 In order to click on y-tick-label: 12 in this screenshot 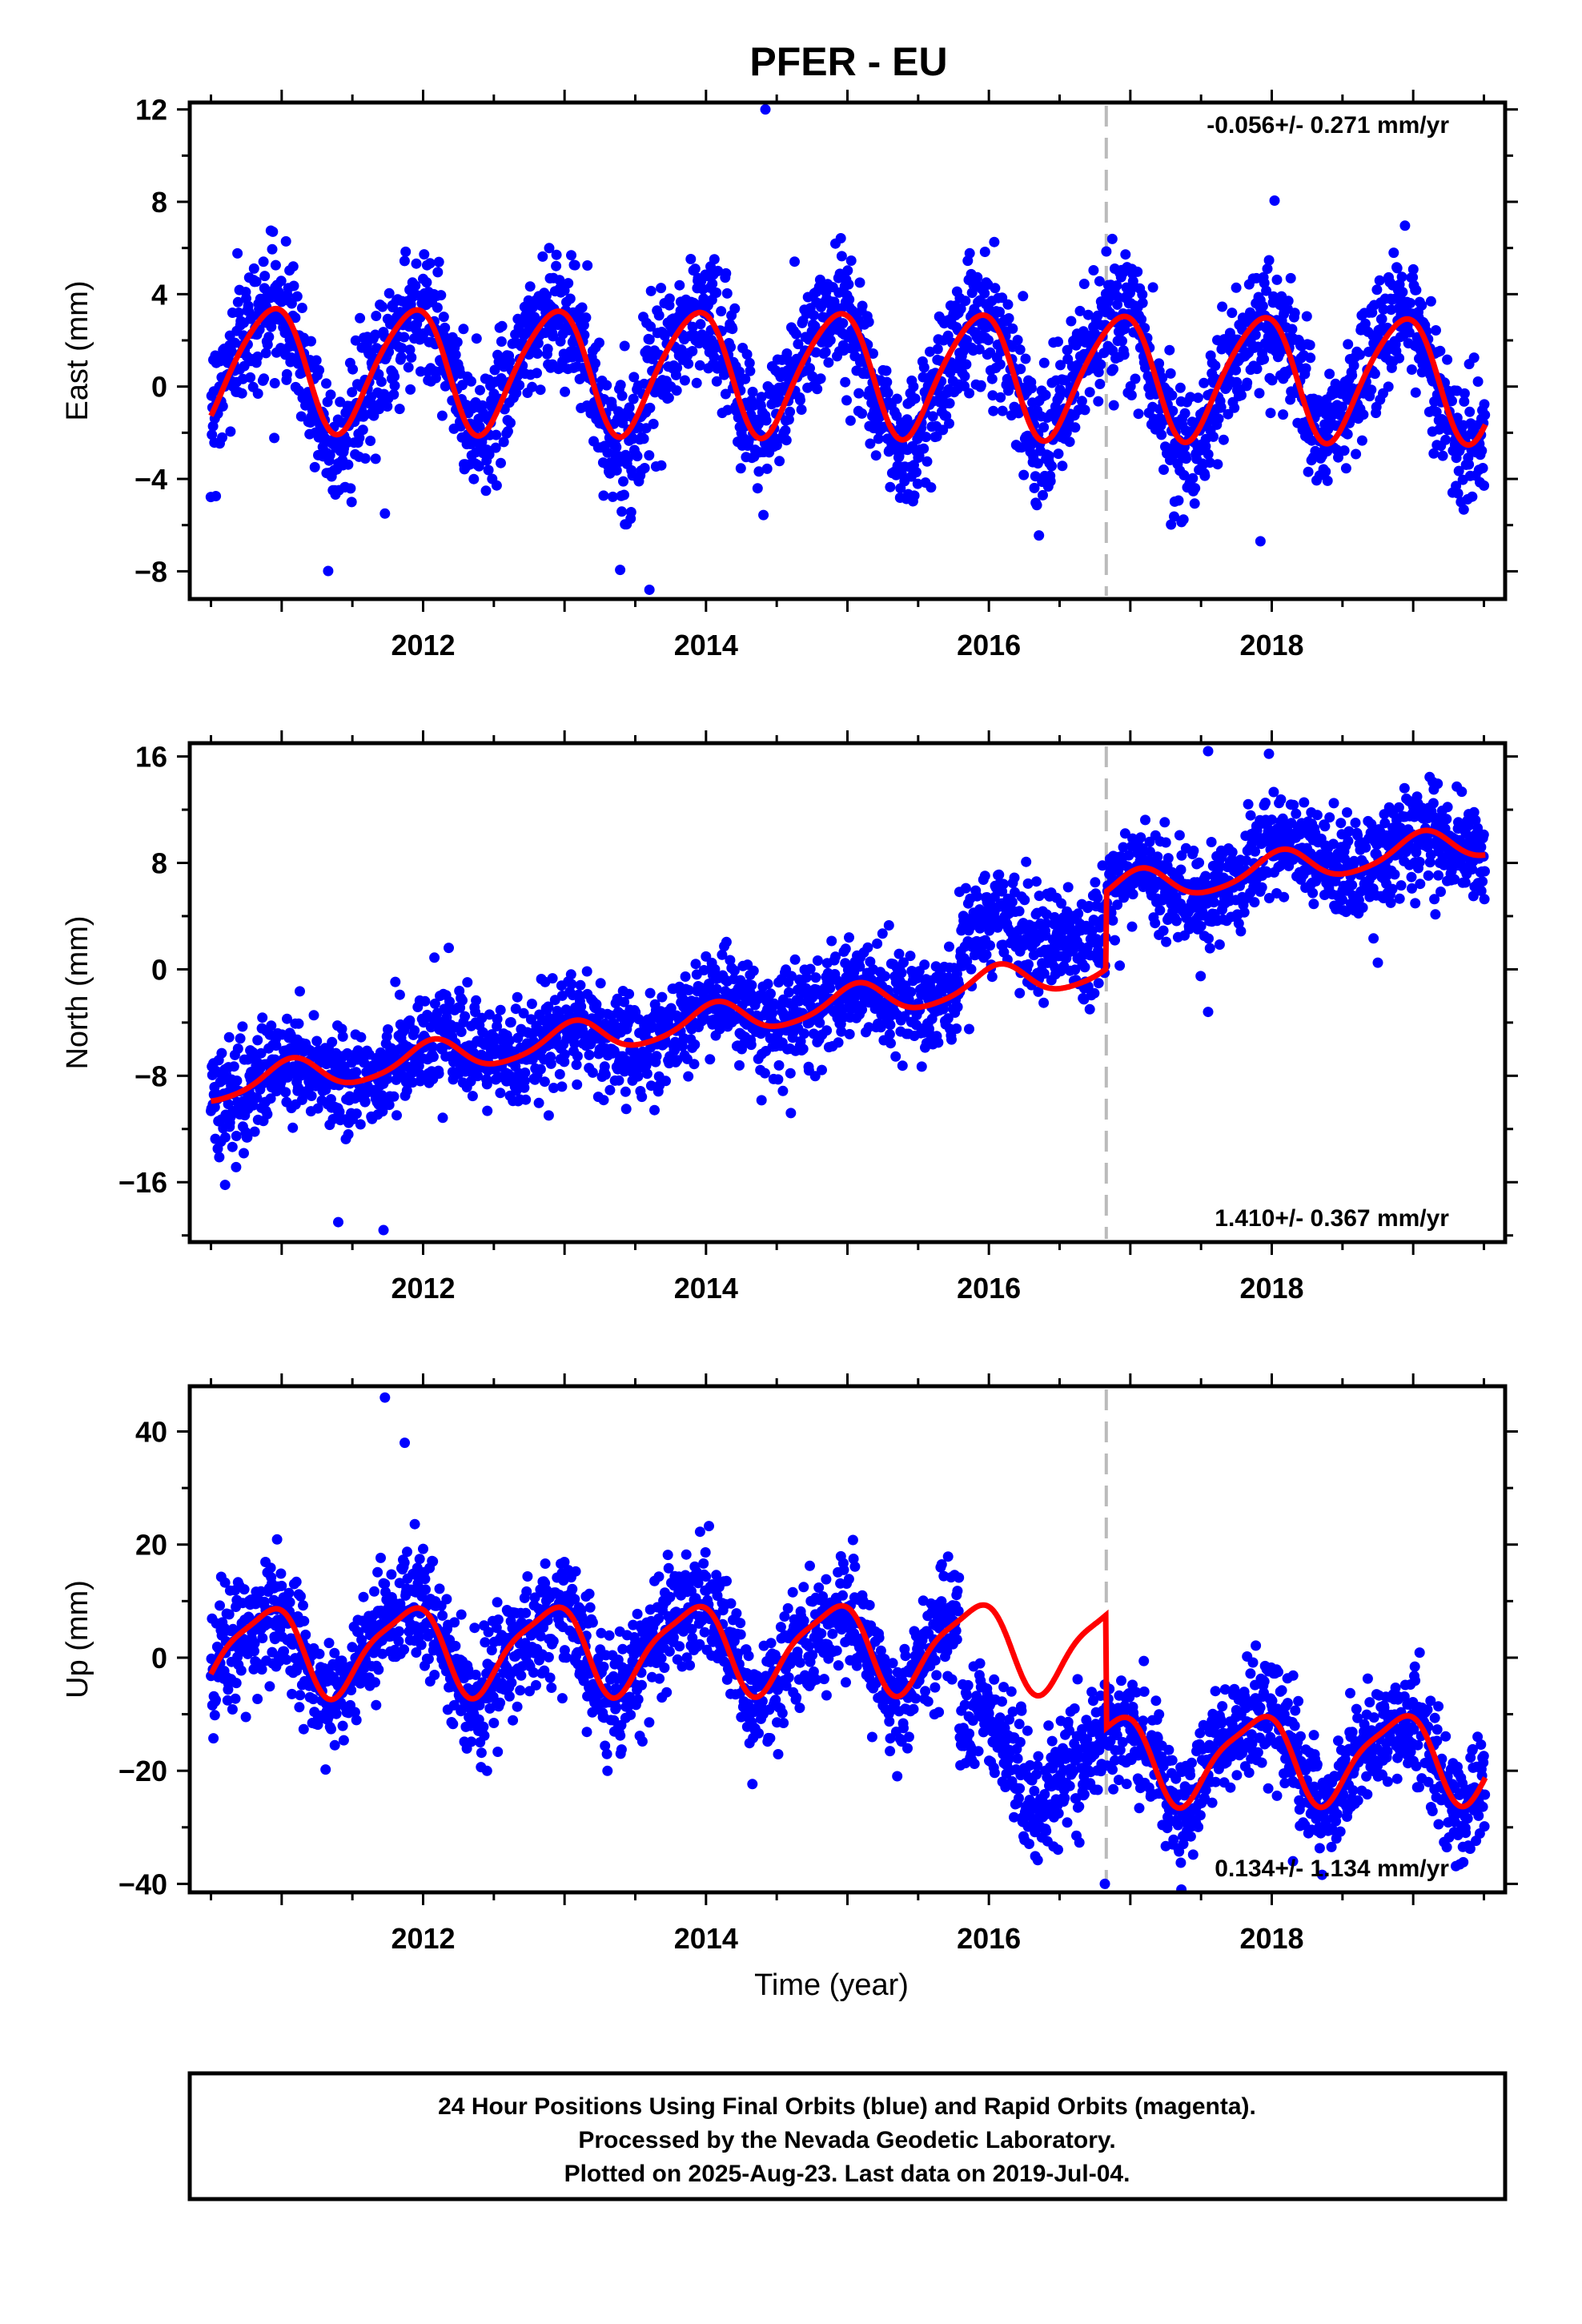, I will do `click(151, 111)`.